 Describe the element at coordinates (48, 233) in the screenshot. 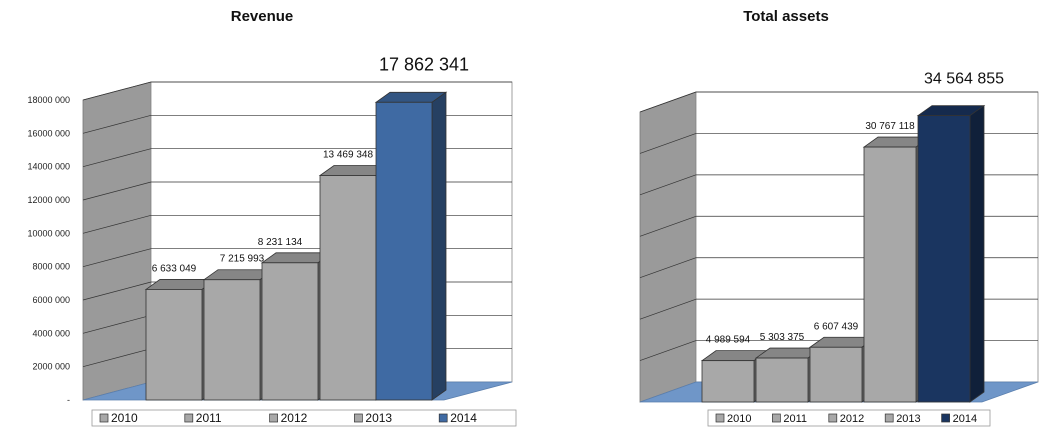

I see `y-tick-label: 10000 000` at that location.